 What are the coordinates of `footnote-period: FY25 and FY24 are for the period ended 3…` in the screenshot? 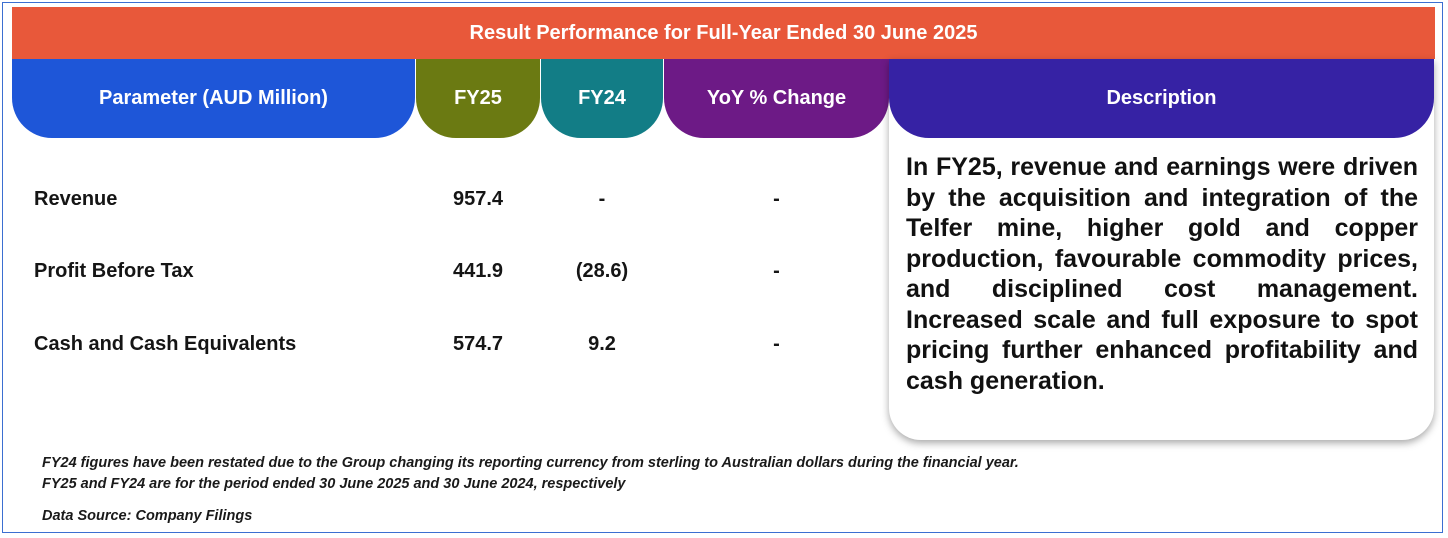 It's located at (334, 484).